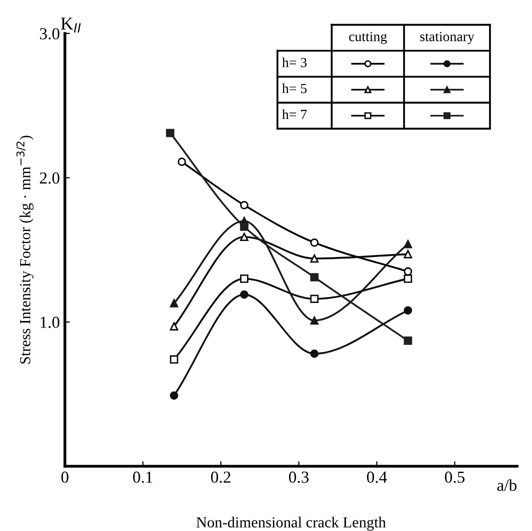  I want to click on annotation: h= 5, so click(294, 88).